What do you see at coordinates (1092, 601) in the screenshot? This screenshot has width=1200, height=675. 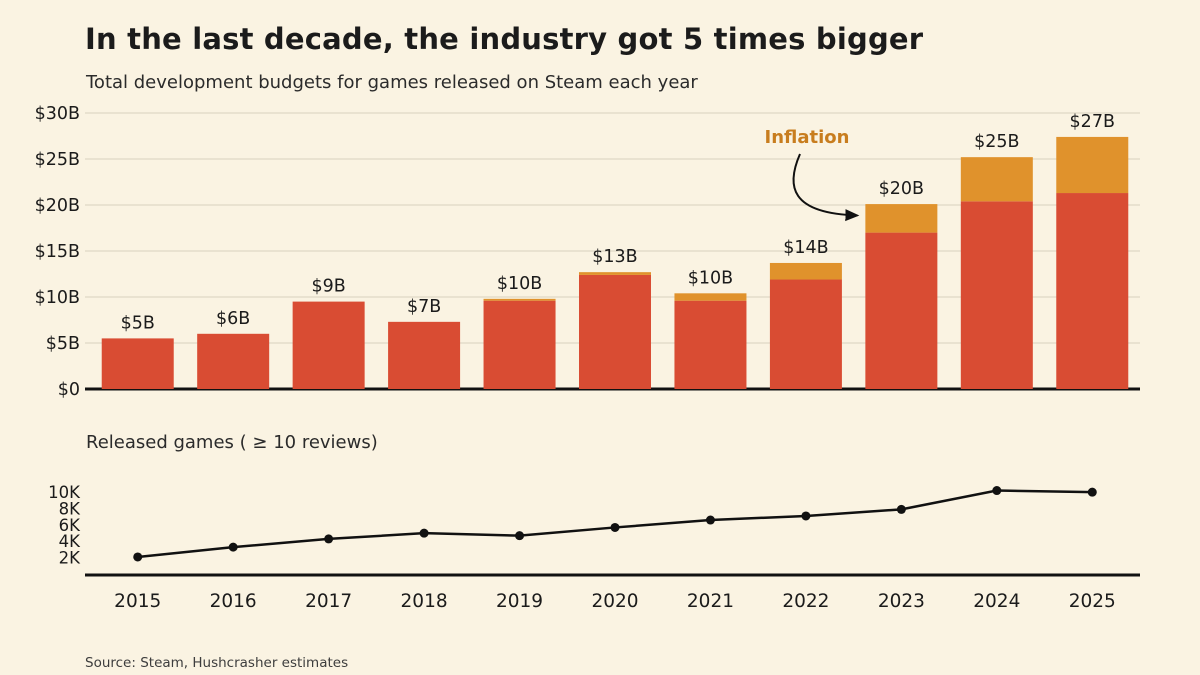 I see `svg-text: 2025` at bounding box center [1092, 601].